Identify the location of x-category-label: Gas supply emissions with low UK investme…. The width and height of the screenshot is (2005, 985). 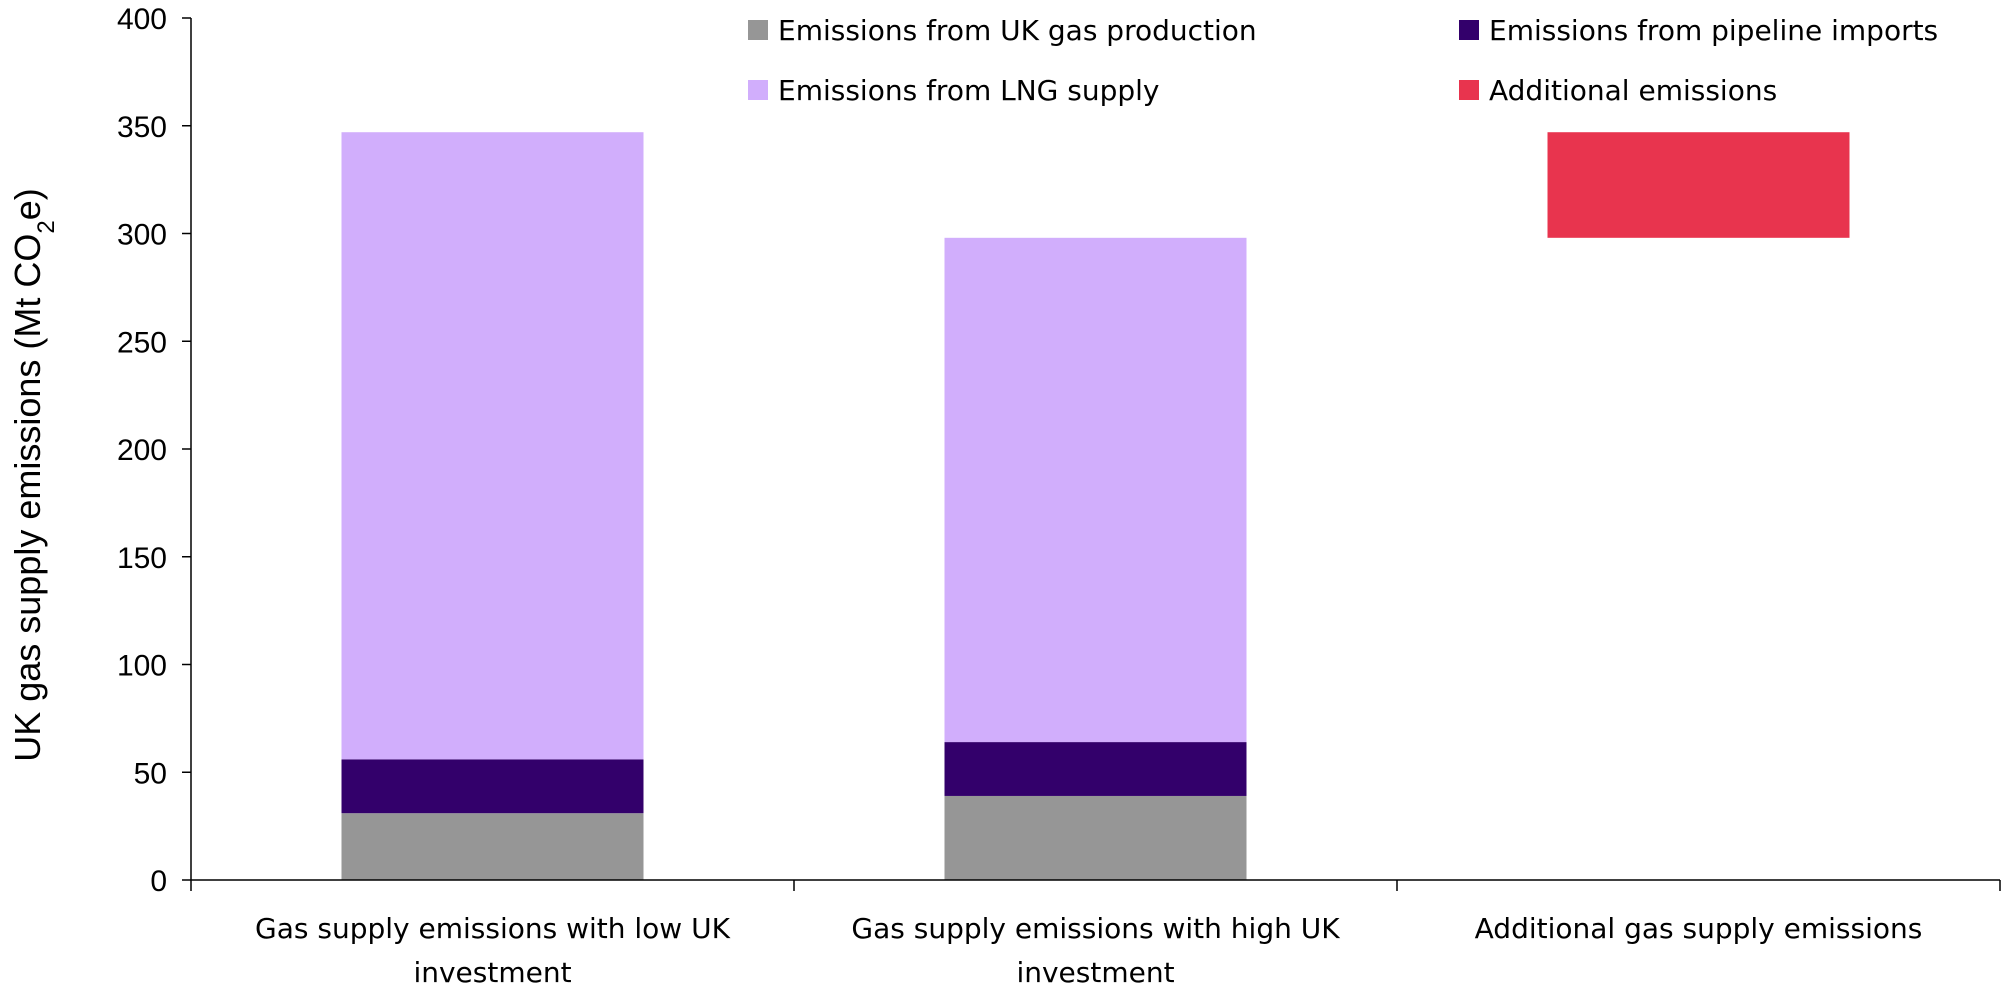
(493, 948).